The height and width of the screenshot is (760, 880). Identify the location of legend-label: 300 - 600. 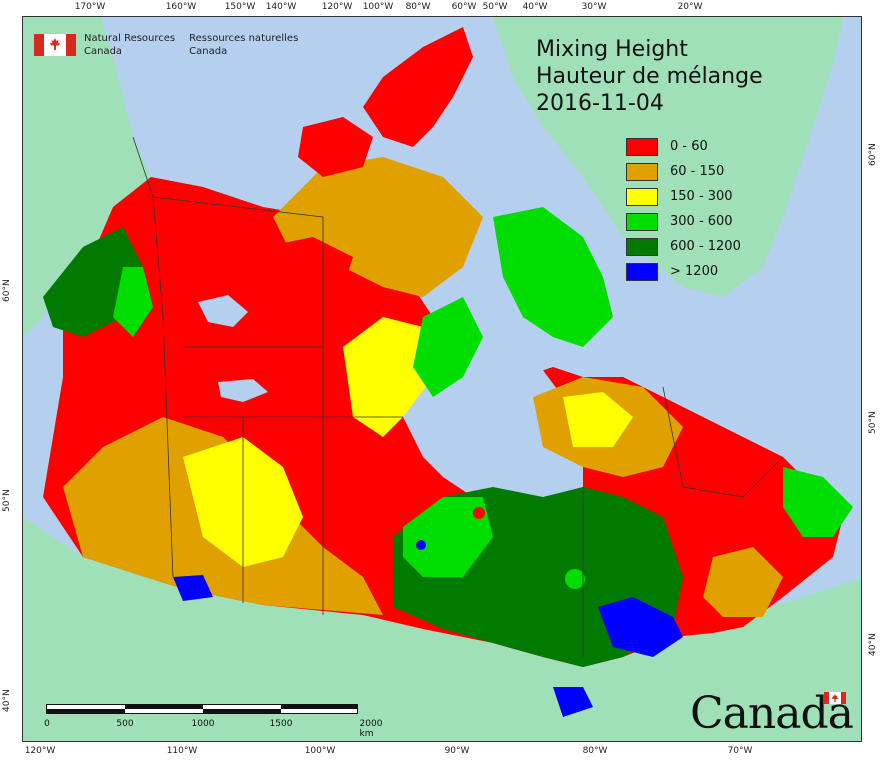
(701, 221).